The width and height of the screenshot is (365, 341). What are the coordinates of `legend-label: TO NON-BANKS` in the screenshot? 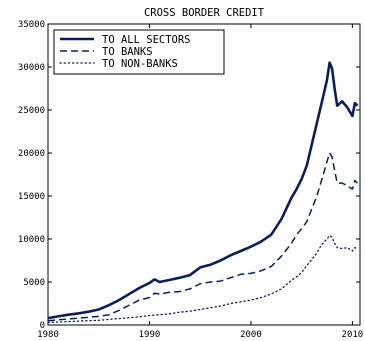 It's located at (140, 64).